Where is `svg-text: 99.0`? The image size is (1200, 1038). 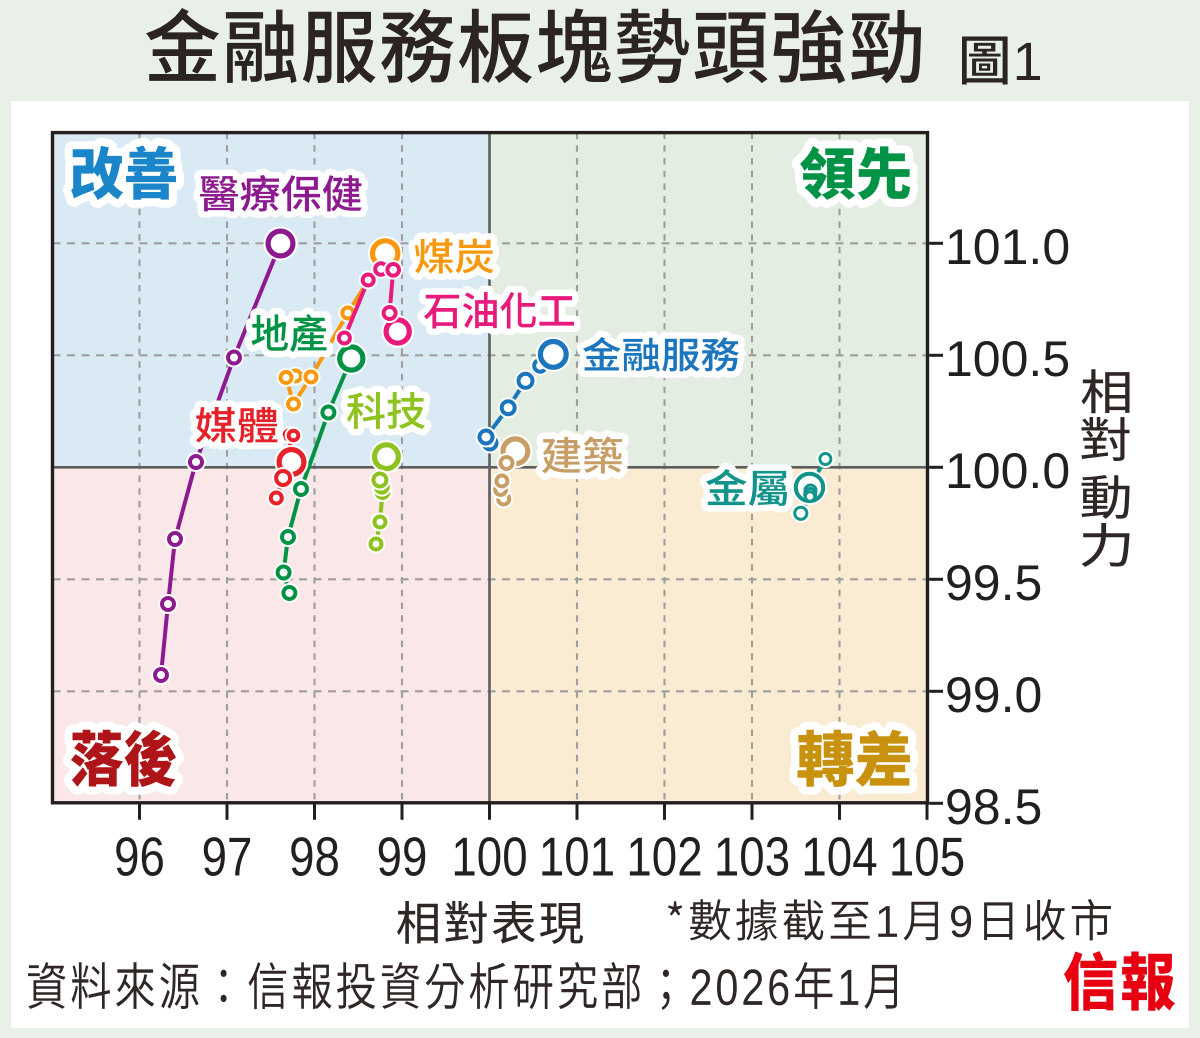
svg-text: 99.0 is located at coordinates (993, 695).